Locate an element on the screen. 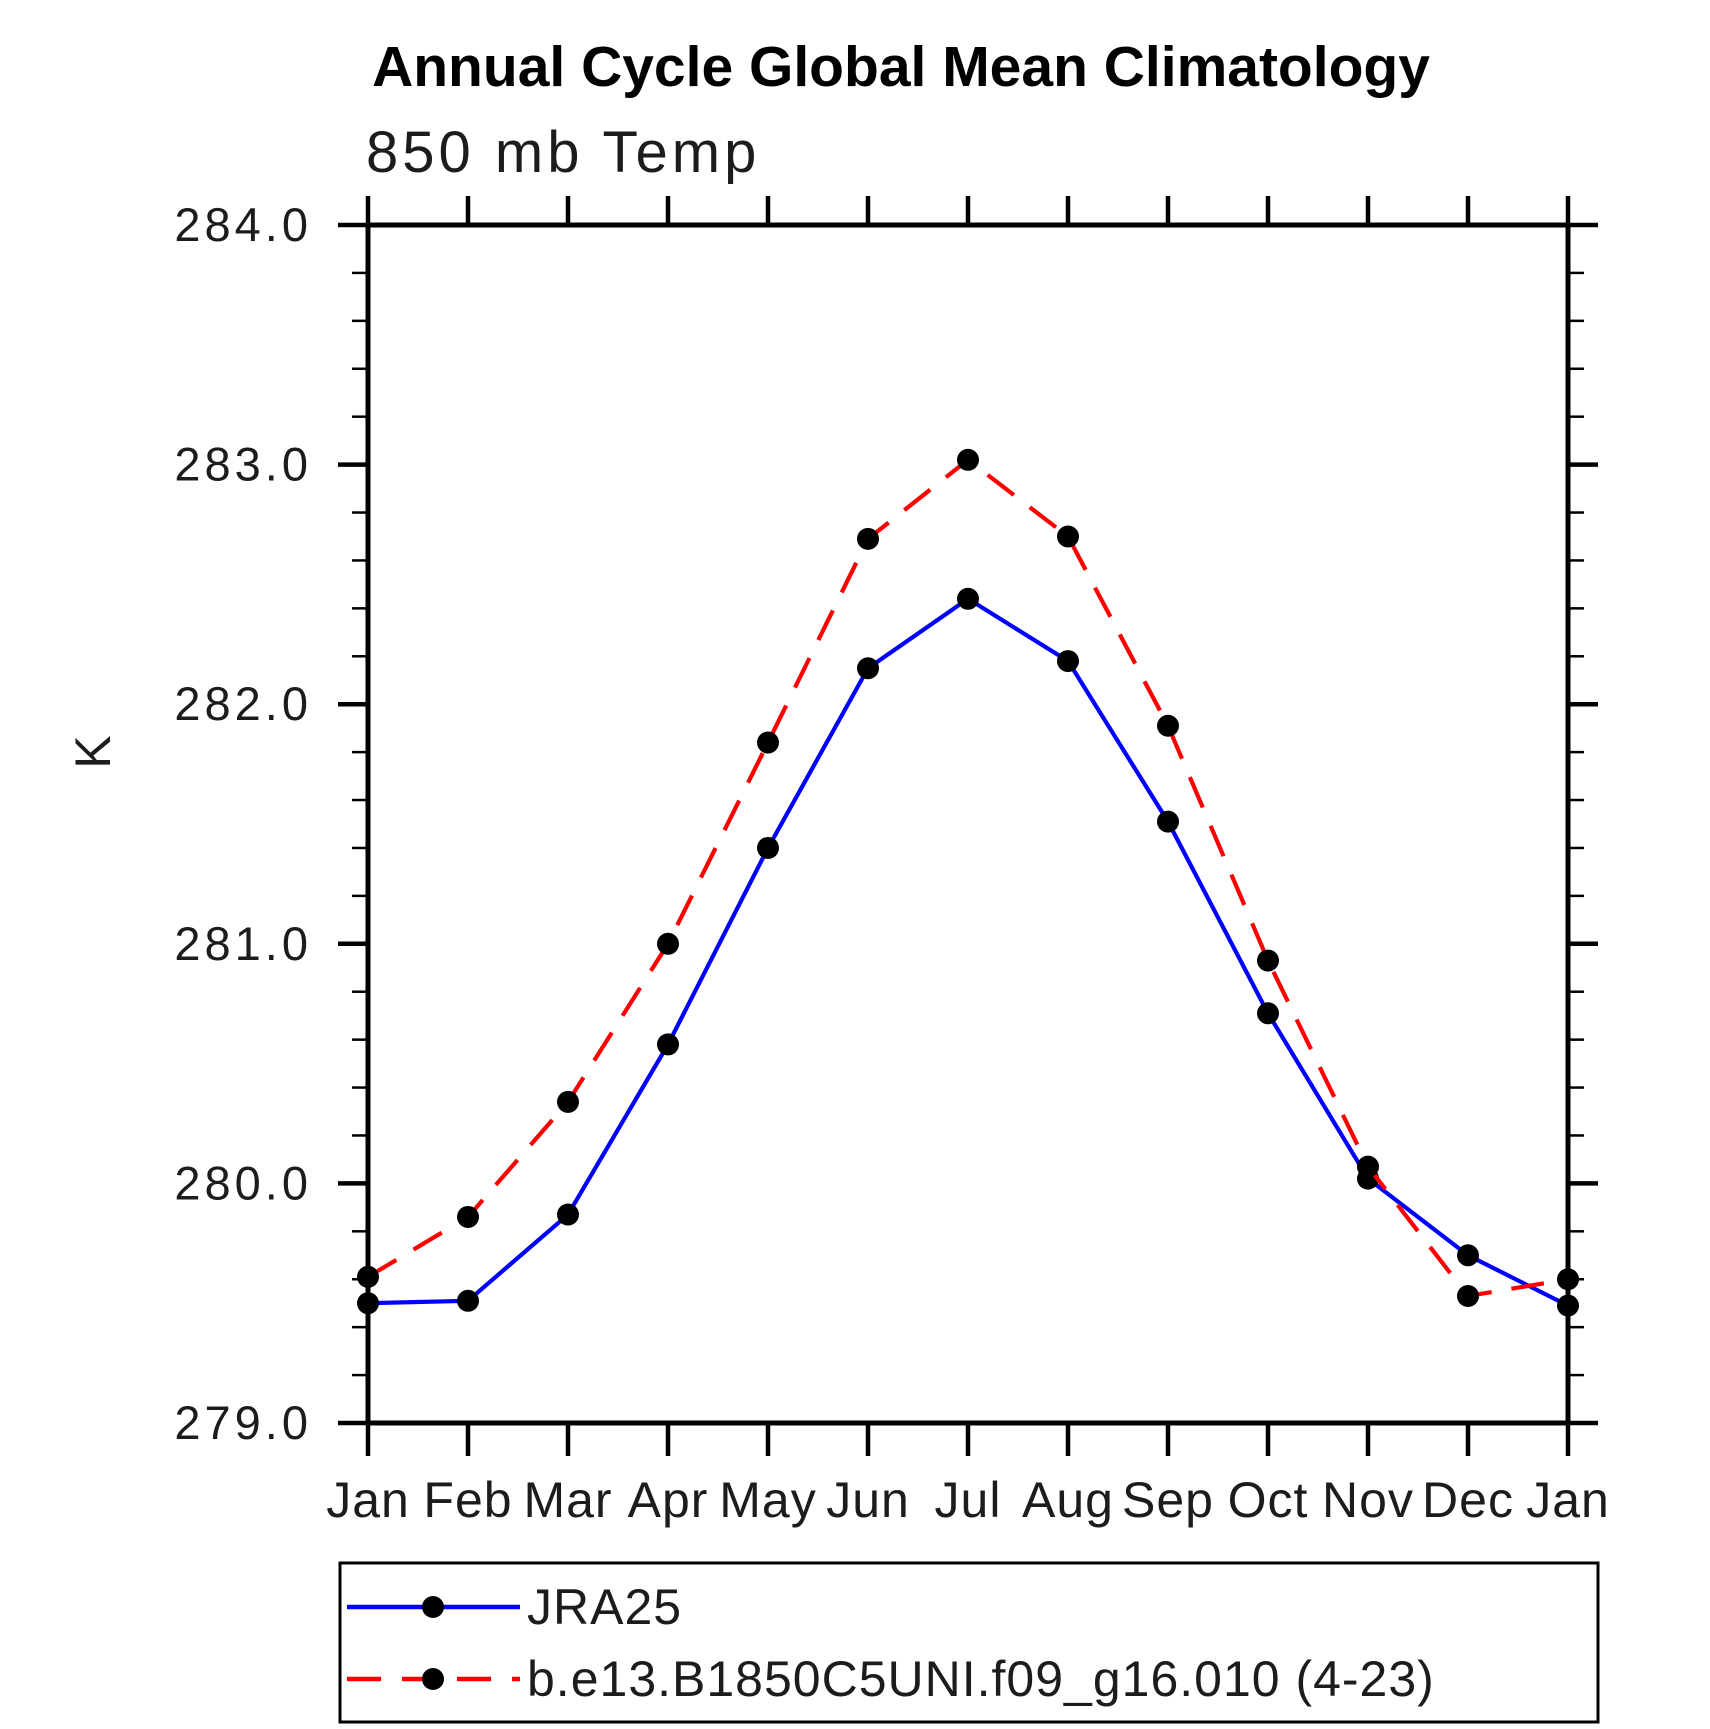 The height and width of the screenshot is (1729, 1710). x-tick-label: Jul is located at coordinates (968, 1500).